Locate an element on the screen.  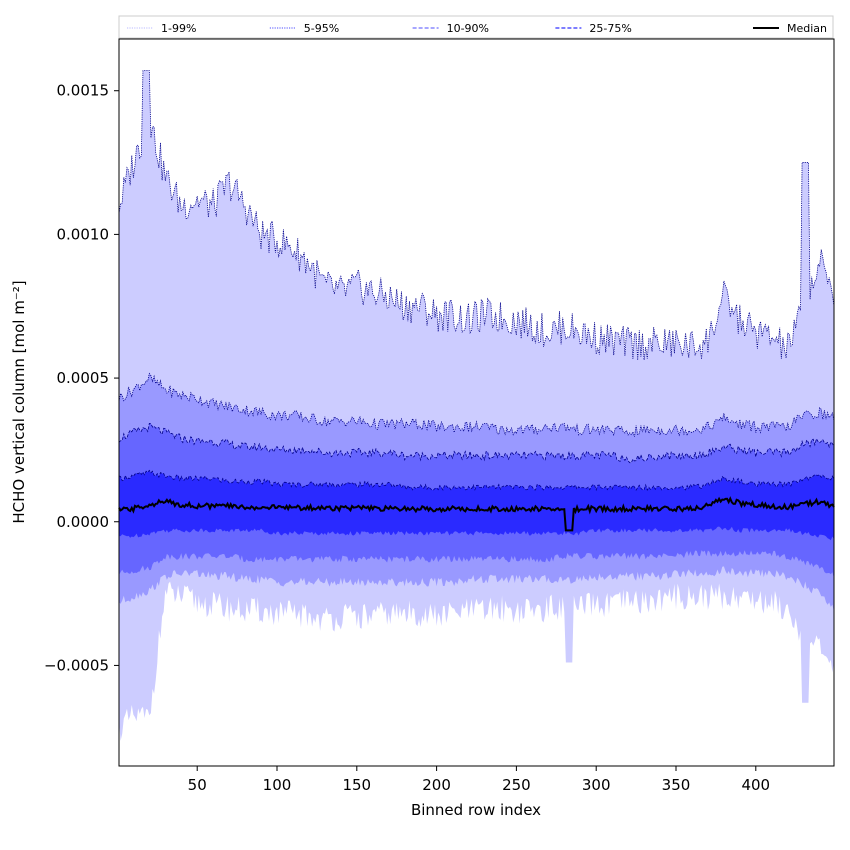
legend-label: 5-95% is located at coordinates (321, 28).